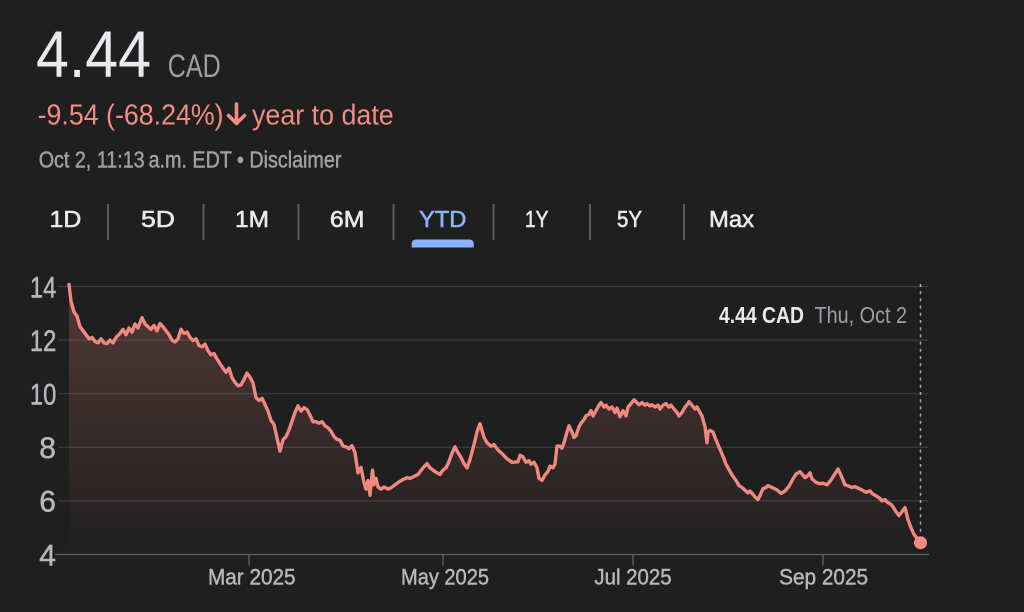 This screenshot has height=612, width=1024. What do you see at coordinates (445, 577) in the screenshot?
I see `svg-text: May 2025` at bounding box center [445, 577].